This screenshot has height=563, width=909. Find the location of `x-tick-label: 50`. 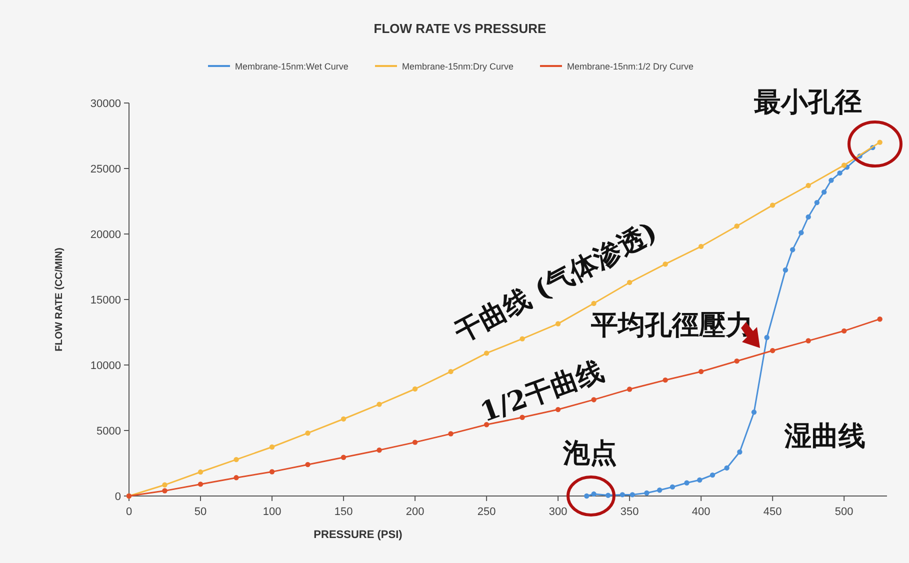

x-tick-label: 50 is located at coordinates (200, 512).